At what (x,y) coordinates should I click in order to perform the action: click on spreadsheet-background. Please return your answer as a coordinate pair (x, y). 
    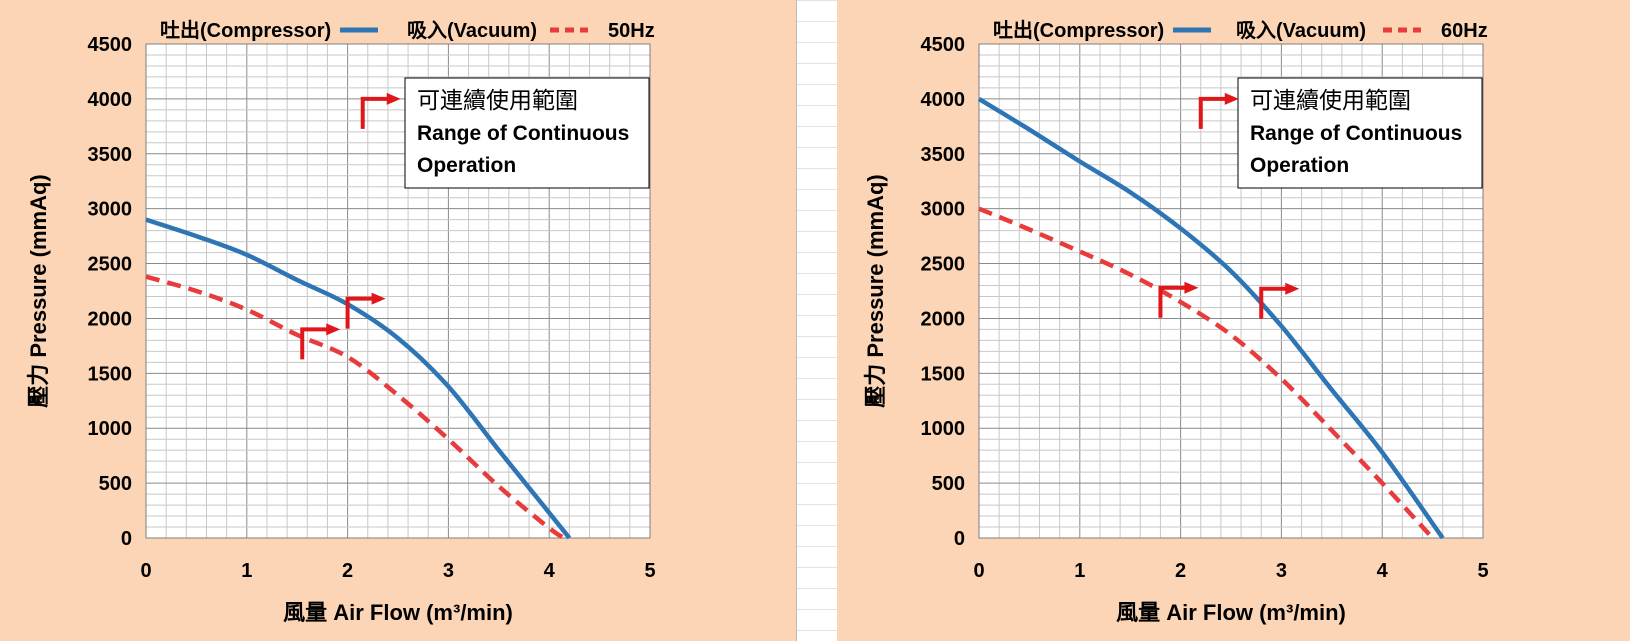
    Looking at the image, I should click on (817, 320).